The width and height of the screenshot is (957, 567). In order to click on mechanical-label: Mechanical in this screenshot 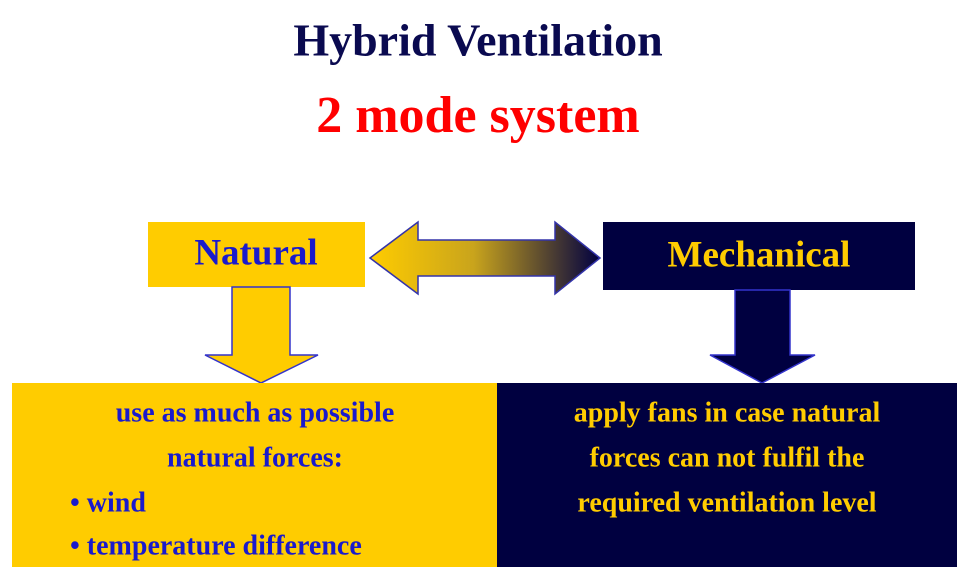, I will do `click(759, 254)`.